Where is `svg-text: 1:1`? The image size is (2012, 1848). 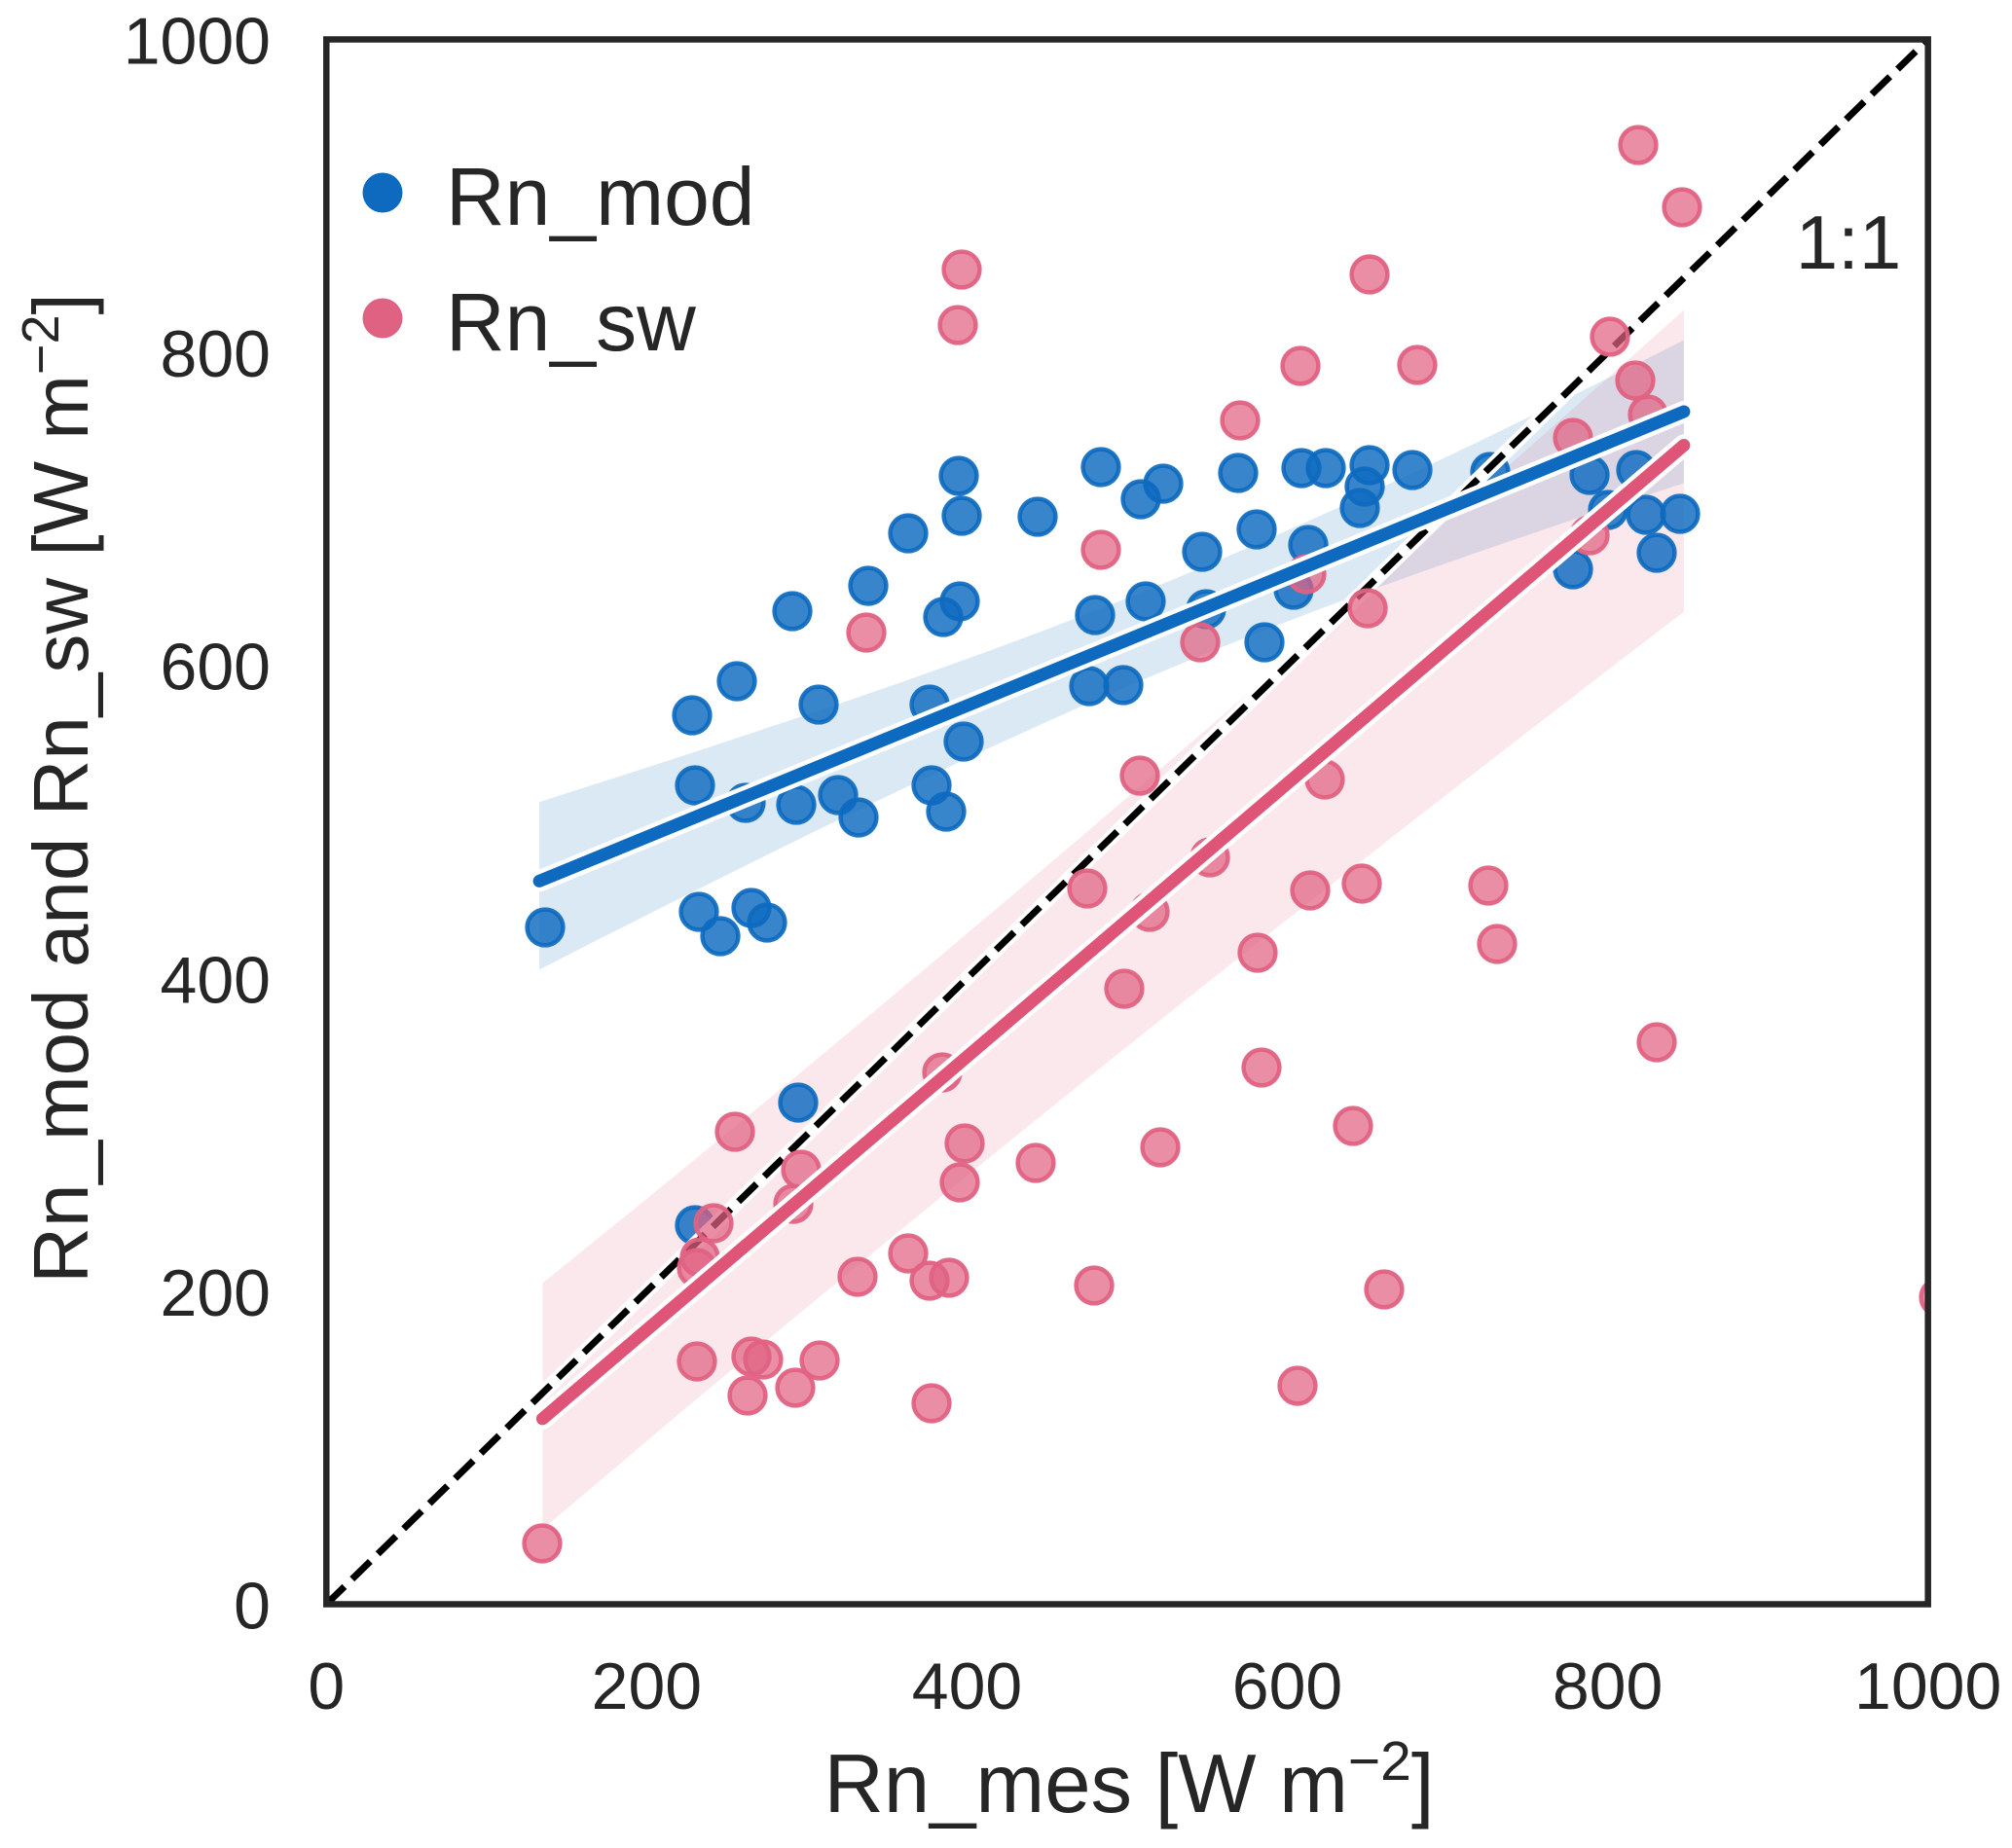 svg-text: 1:1 is located at coordinates (1848, 242).